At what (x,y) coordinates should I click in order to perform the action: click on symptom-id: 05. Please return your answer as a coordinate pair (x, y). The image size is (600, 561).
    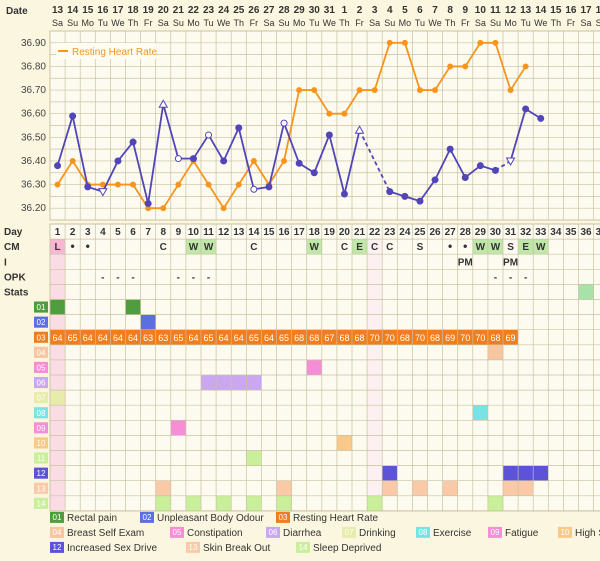
    Looking at the image, I should click on (41, 368).